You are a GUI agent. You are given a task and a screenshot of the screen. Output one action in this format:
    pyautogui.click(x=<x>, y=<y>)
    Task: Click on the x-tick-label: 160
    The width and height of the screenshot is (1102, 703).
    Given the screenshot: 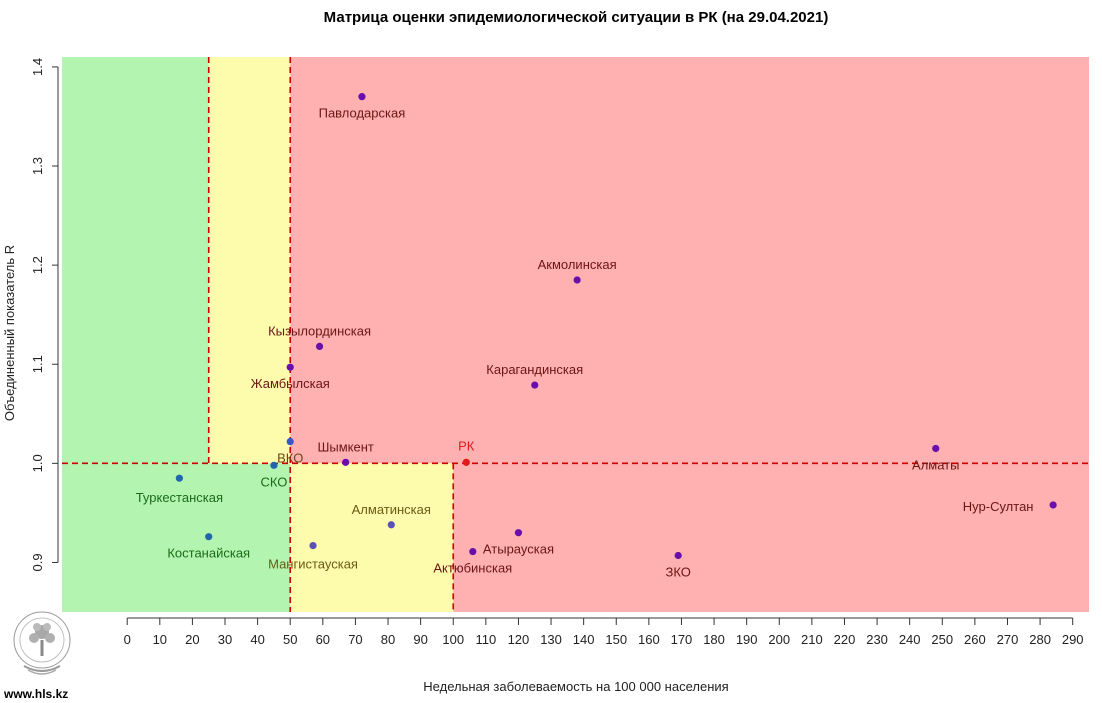 What is the action you would take?
    pyautogui.click(x=649, y=639)
    